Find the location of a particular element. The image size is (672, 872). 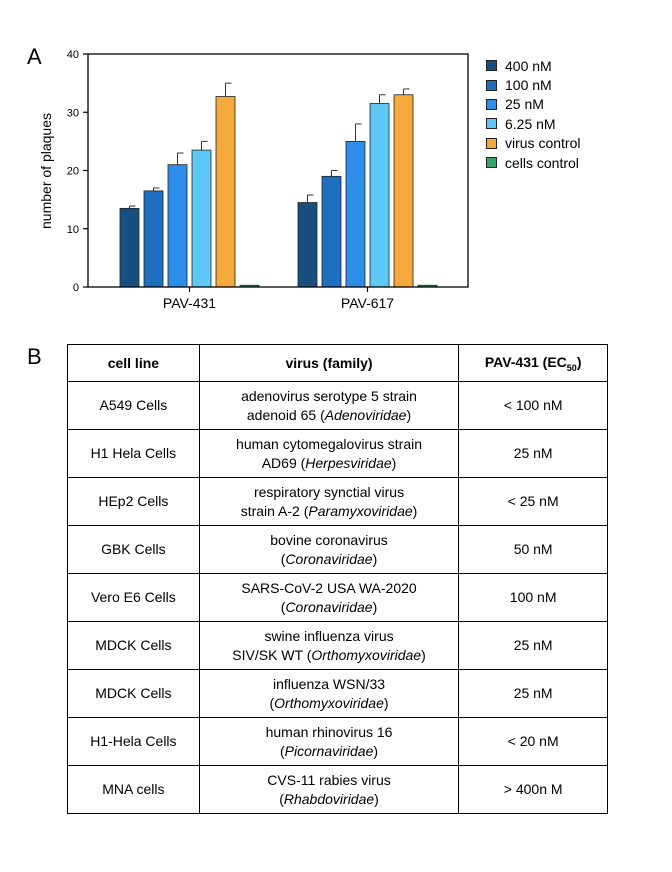

legend-item: 25 nM is located at coordinates (533, 104).